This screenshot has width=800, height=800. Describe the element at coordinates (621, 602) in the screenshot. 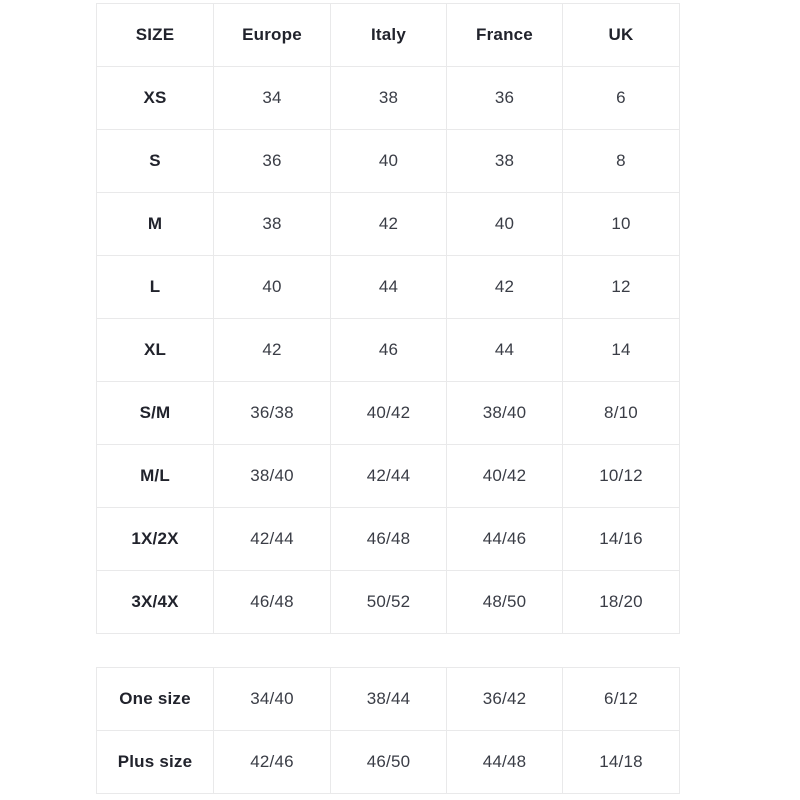

I see `cell-uk: 18/20` at that location.